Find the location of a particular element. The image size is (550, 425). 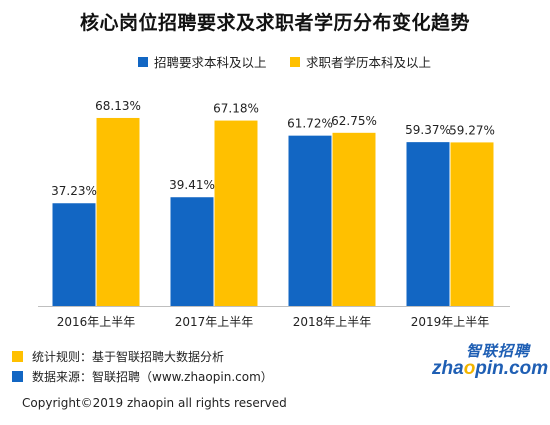

chart-title: 核心岗位招聘要求及求职者学历分布变化趋势 is located at coordinates (274, 23).